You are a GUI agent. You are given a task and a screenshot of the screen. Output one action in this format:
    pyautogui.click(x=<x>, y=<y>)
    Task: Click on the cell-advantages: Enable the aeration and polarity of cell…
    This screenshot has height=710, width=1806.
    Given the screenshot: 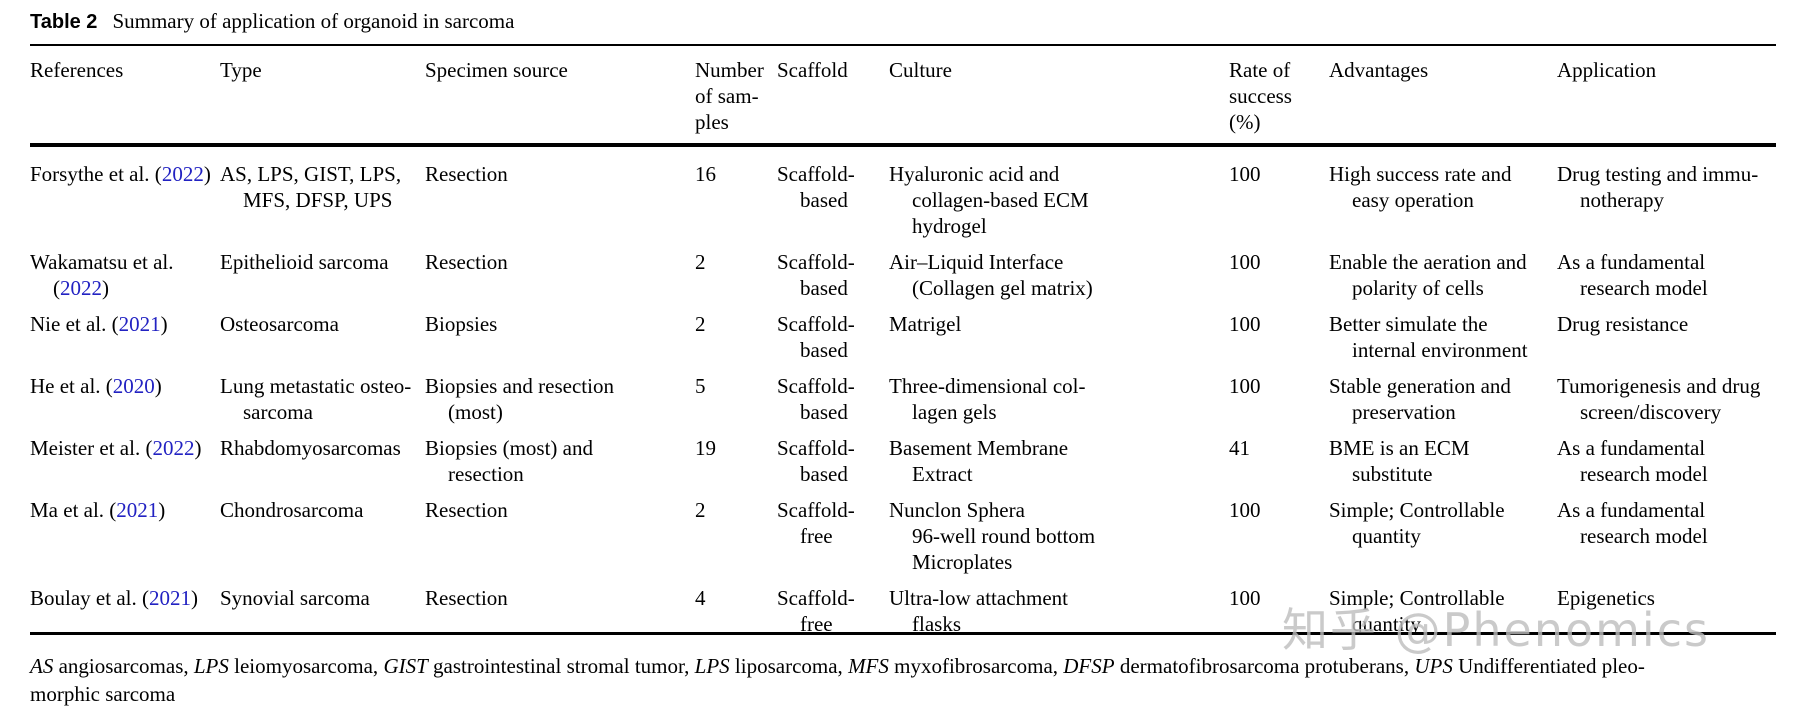 What is the action you would take?
    pyautogui.click(x=1428, y=275)
    